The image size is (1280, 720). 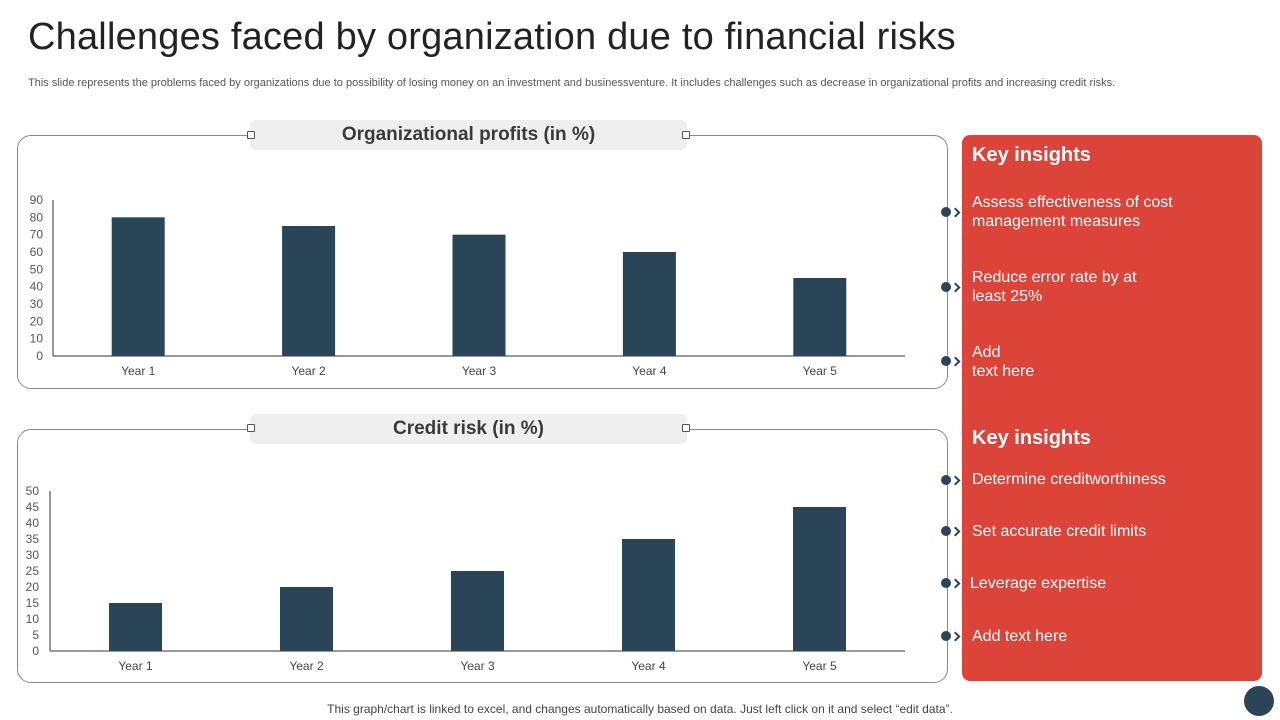 I want to click on insight-item: Leverage expertise, so click(x=1038, y=583).